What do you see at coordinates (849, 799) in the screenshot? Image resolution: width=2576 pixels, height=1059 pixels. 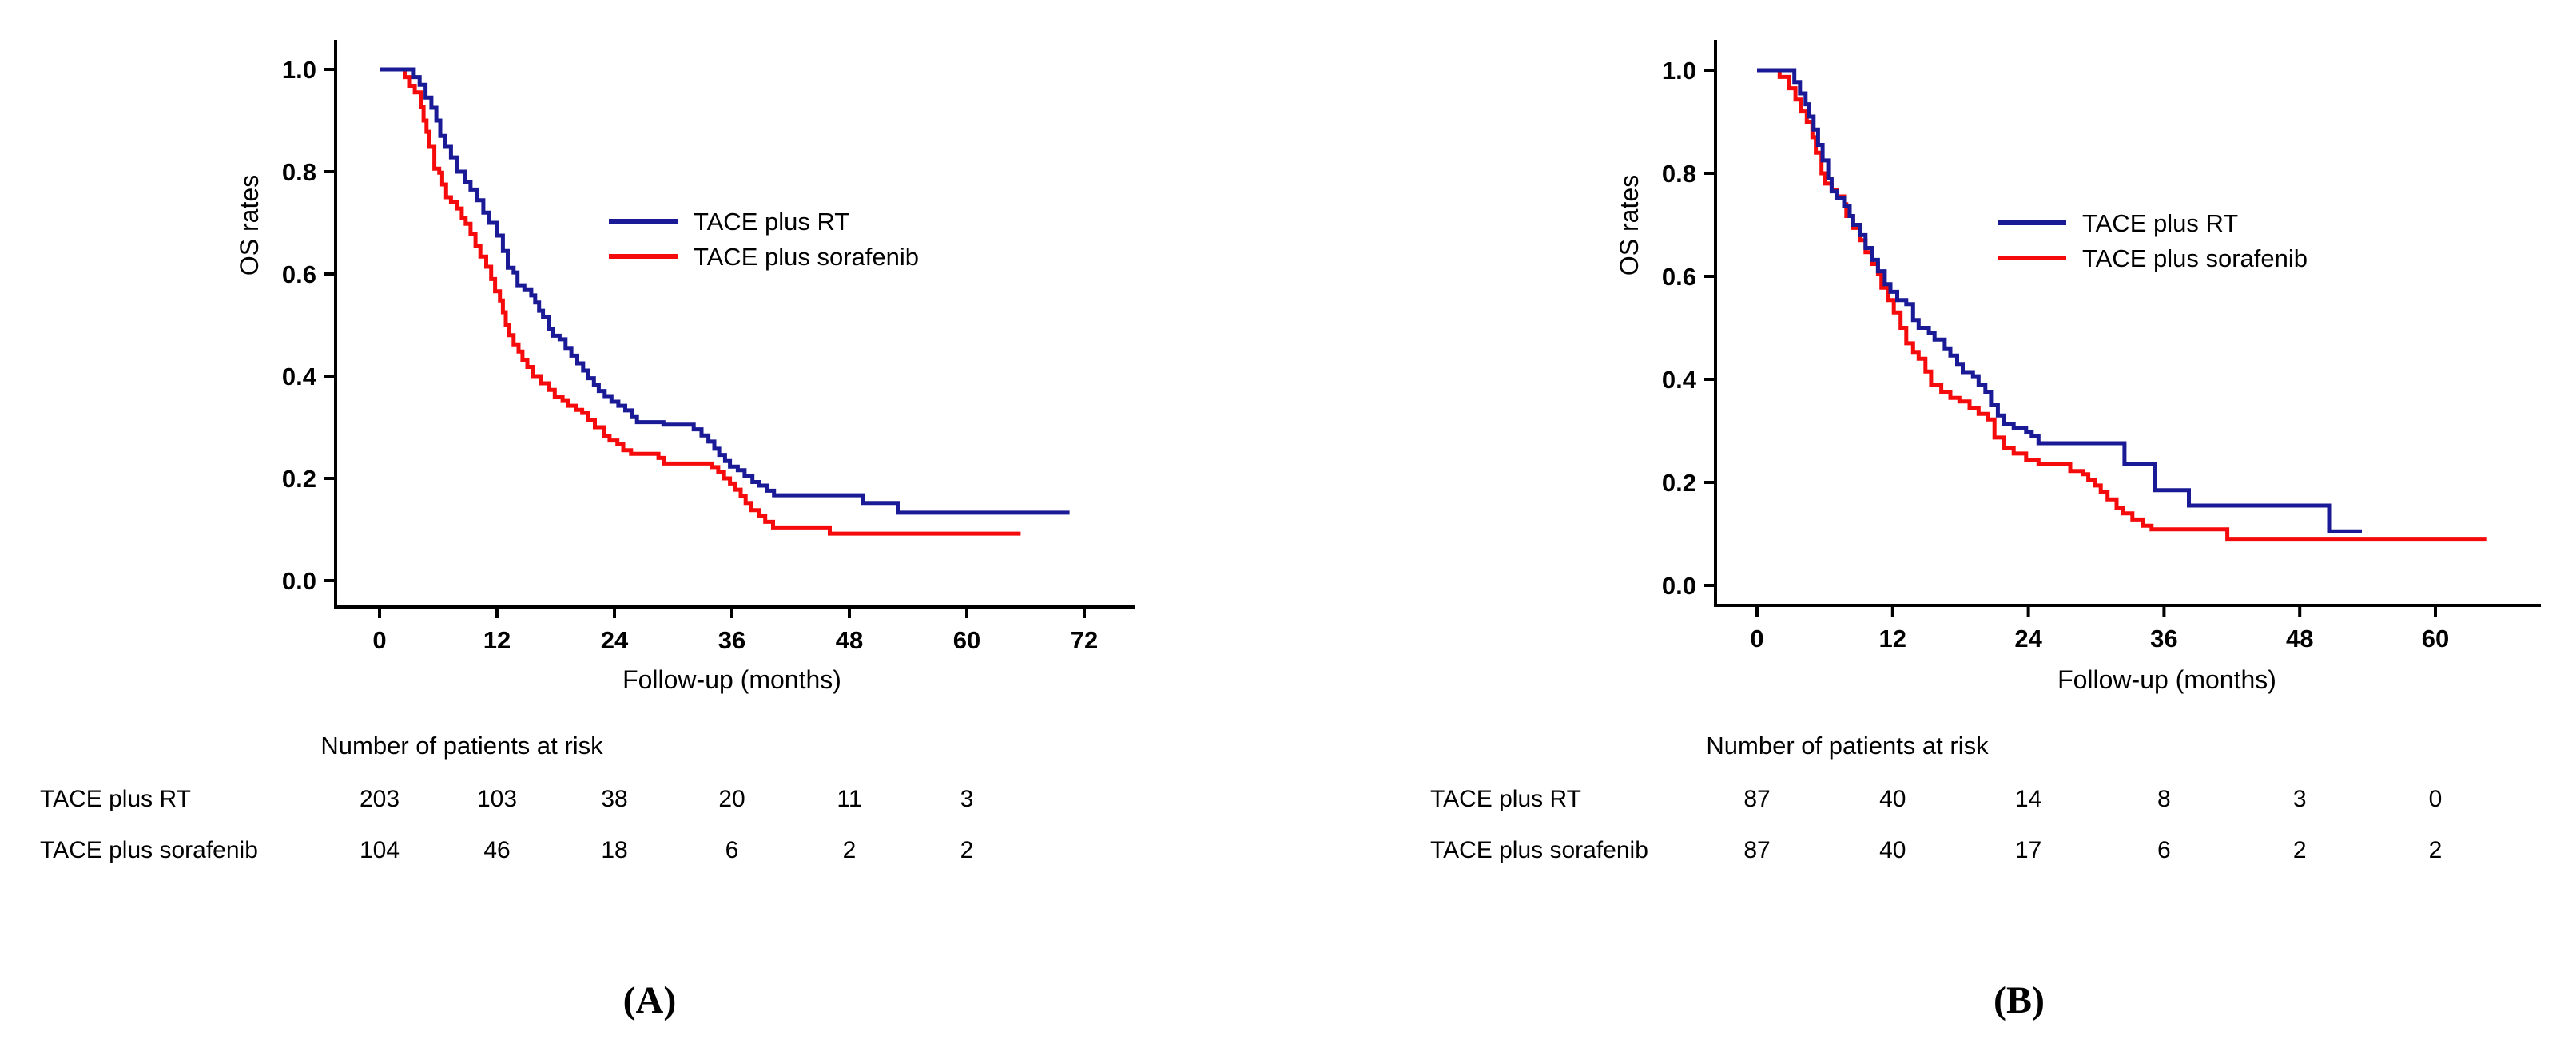 I see `at-risk-count: 11` at bounding box center [849, 799].